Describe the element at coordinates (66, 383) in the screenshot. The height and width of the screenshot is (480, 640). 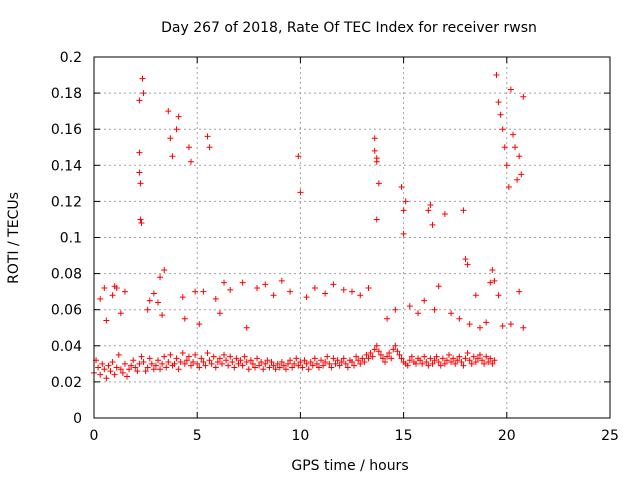
I see `y-tick-label: 0.02` at that location.